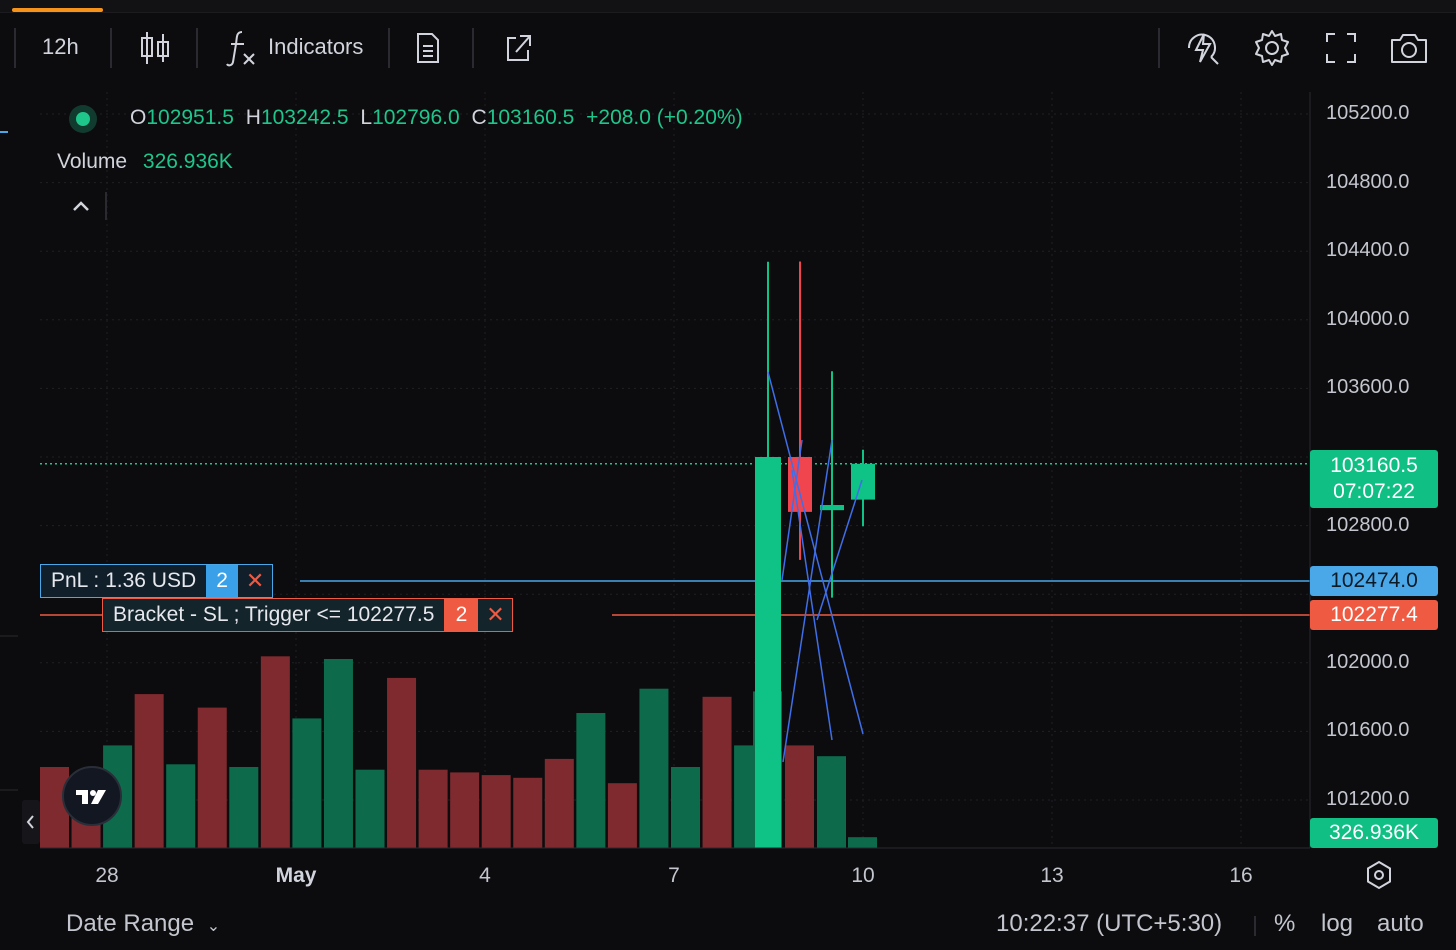 The width and height of the screenshot is (1456, 950). Describe the element at coordinates (812, 605) in the screenshot. I see `zigzag-line` at that location.